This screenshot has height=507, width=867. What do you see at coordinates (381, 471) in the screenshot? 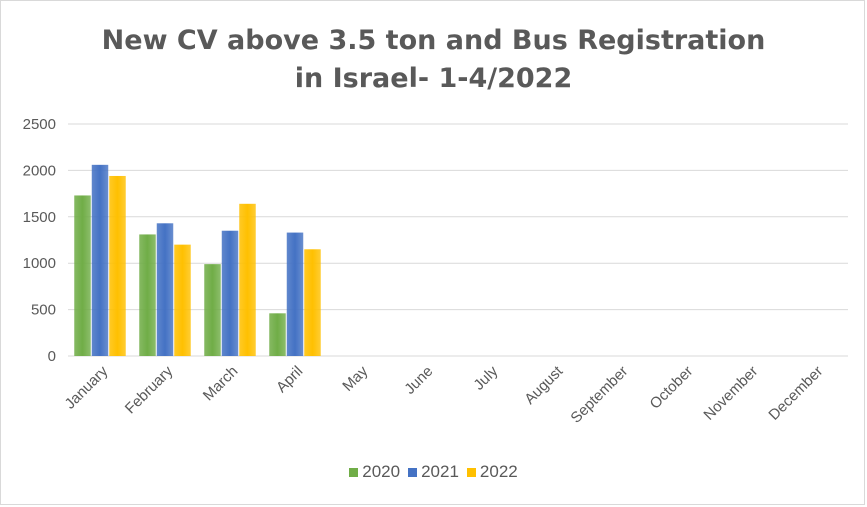
I see `legend-label: 2020` at bounding box center [381, 471].